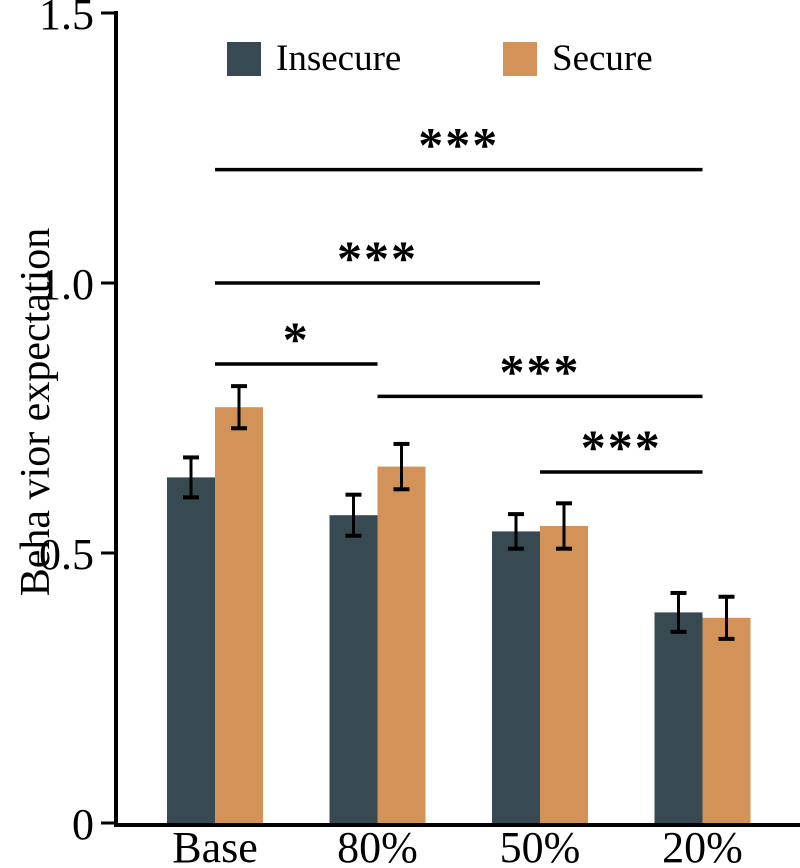  Describe the element at coordinates (191, 650) in the screenshot. I see `bar-insecure-Base` at that location.